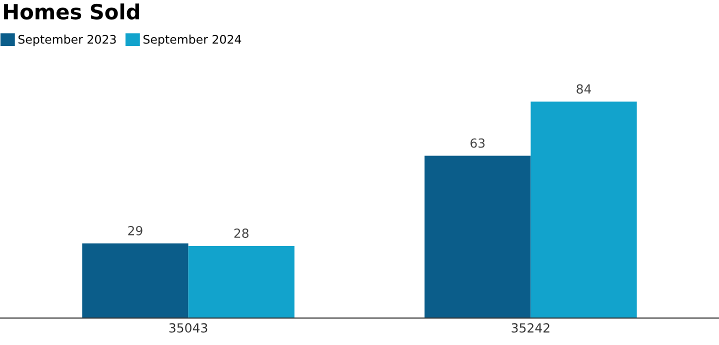  Describe the element at coordinates (193, 40) in the screenshot. I see `legend-label: September 2024` at that location.